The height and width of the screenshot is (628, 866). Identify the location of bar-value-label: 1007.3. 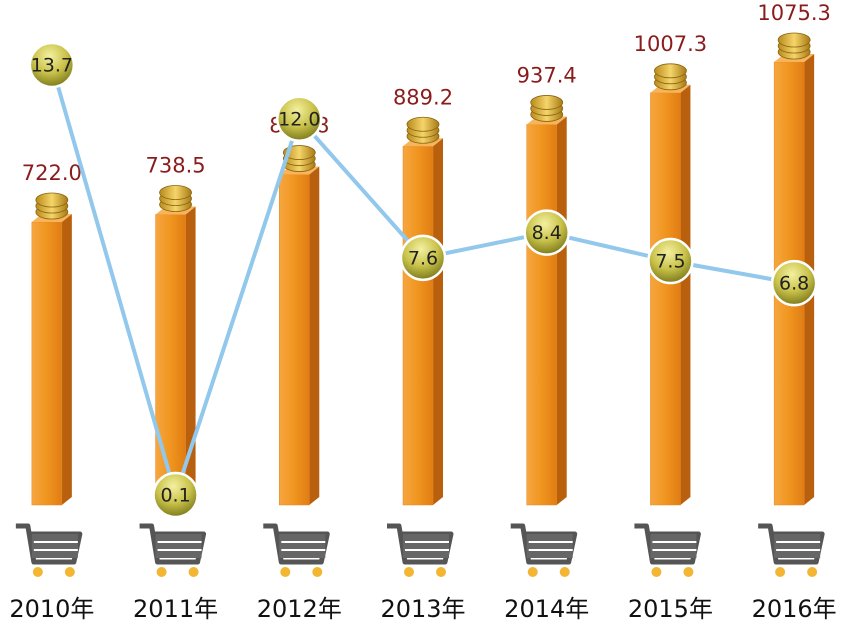
(670, 44).